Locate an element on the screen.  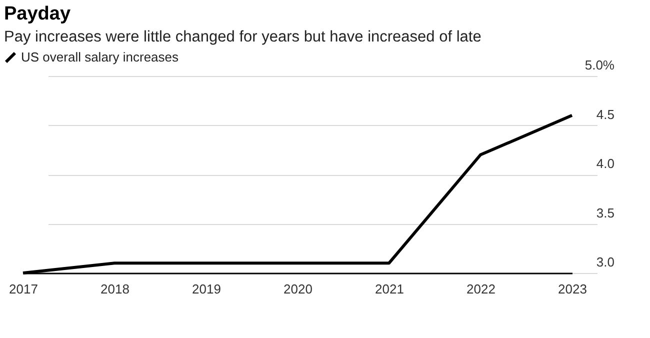
legend-label: US overall salary increases is located at coordinates (100, 57).